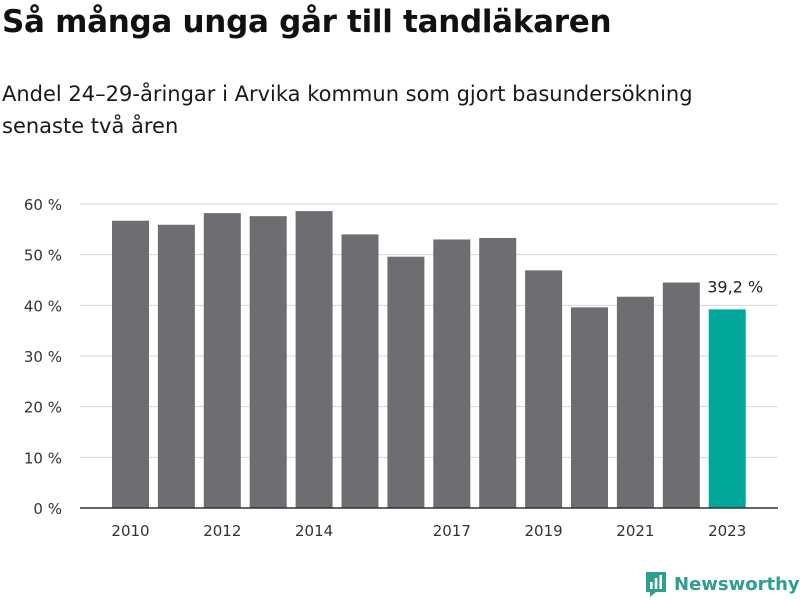  Describe the element at coordinates (47, 509) in the screenshot. I see `y-tick-label: 0 %` at that location.